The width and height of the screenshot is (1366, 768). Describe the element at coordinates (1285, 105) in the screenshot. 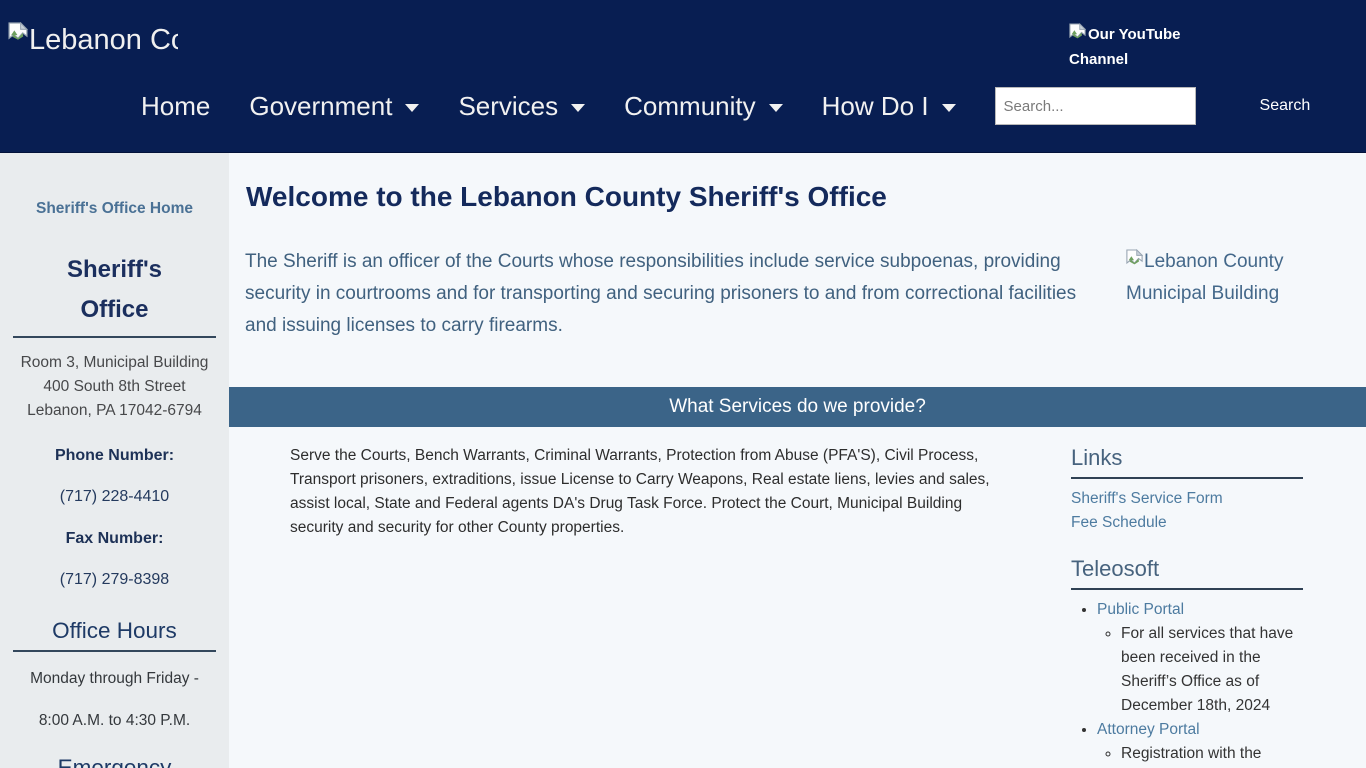

I see `search-button: Search` at that location.